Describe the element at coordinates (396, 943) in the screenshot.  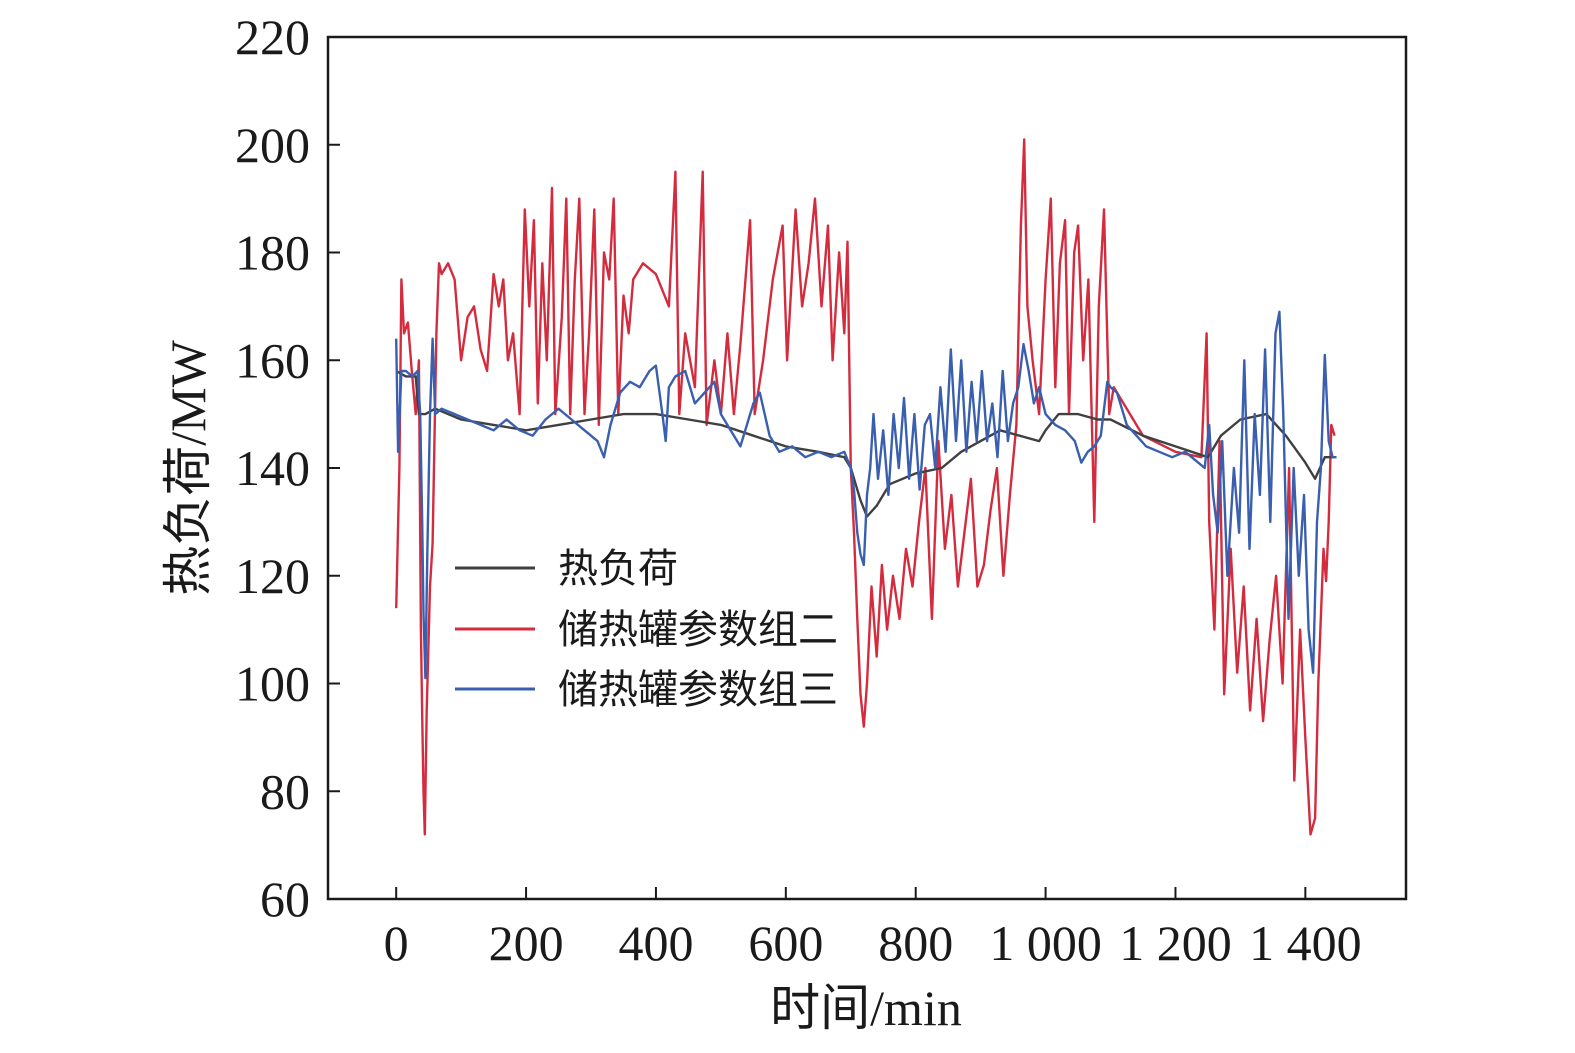
I see `x-tick-label: 0` at that location.